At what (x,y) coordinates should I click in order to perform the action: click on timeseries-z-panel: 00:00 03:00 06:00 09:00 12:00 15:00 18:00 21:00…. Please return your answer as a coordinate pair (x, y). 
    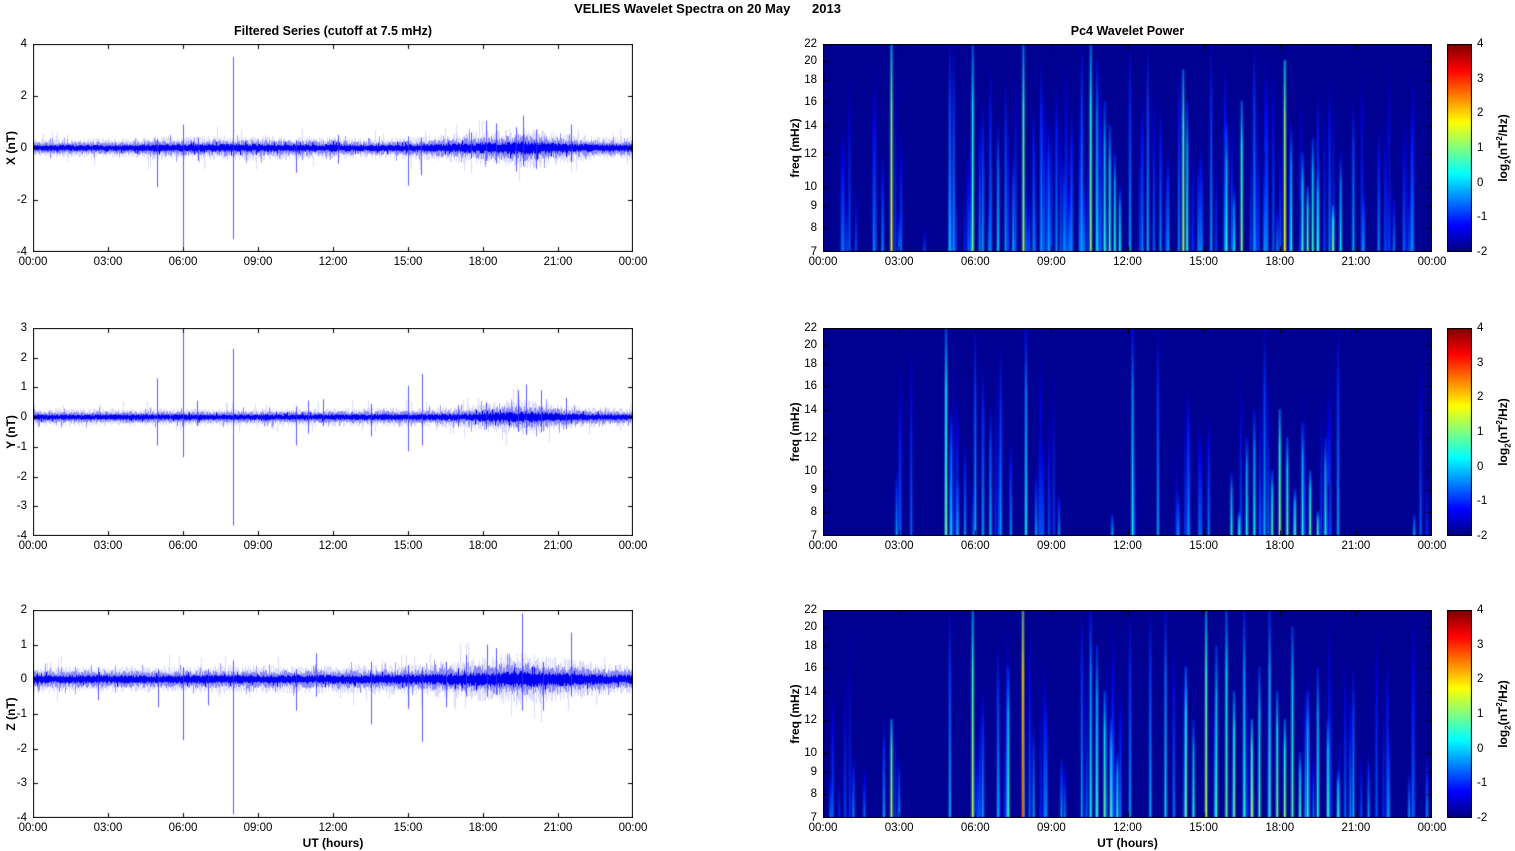
    Looking at the image, I should click on (332, 719).